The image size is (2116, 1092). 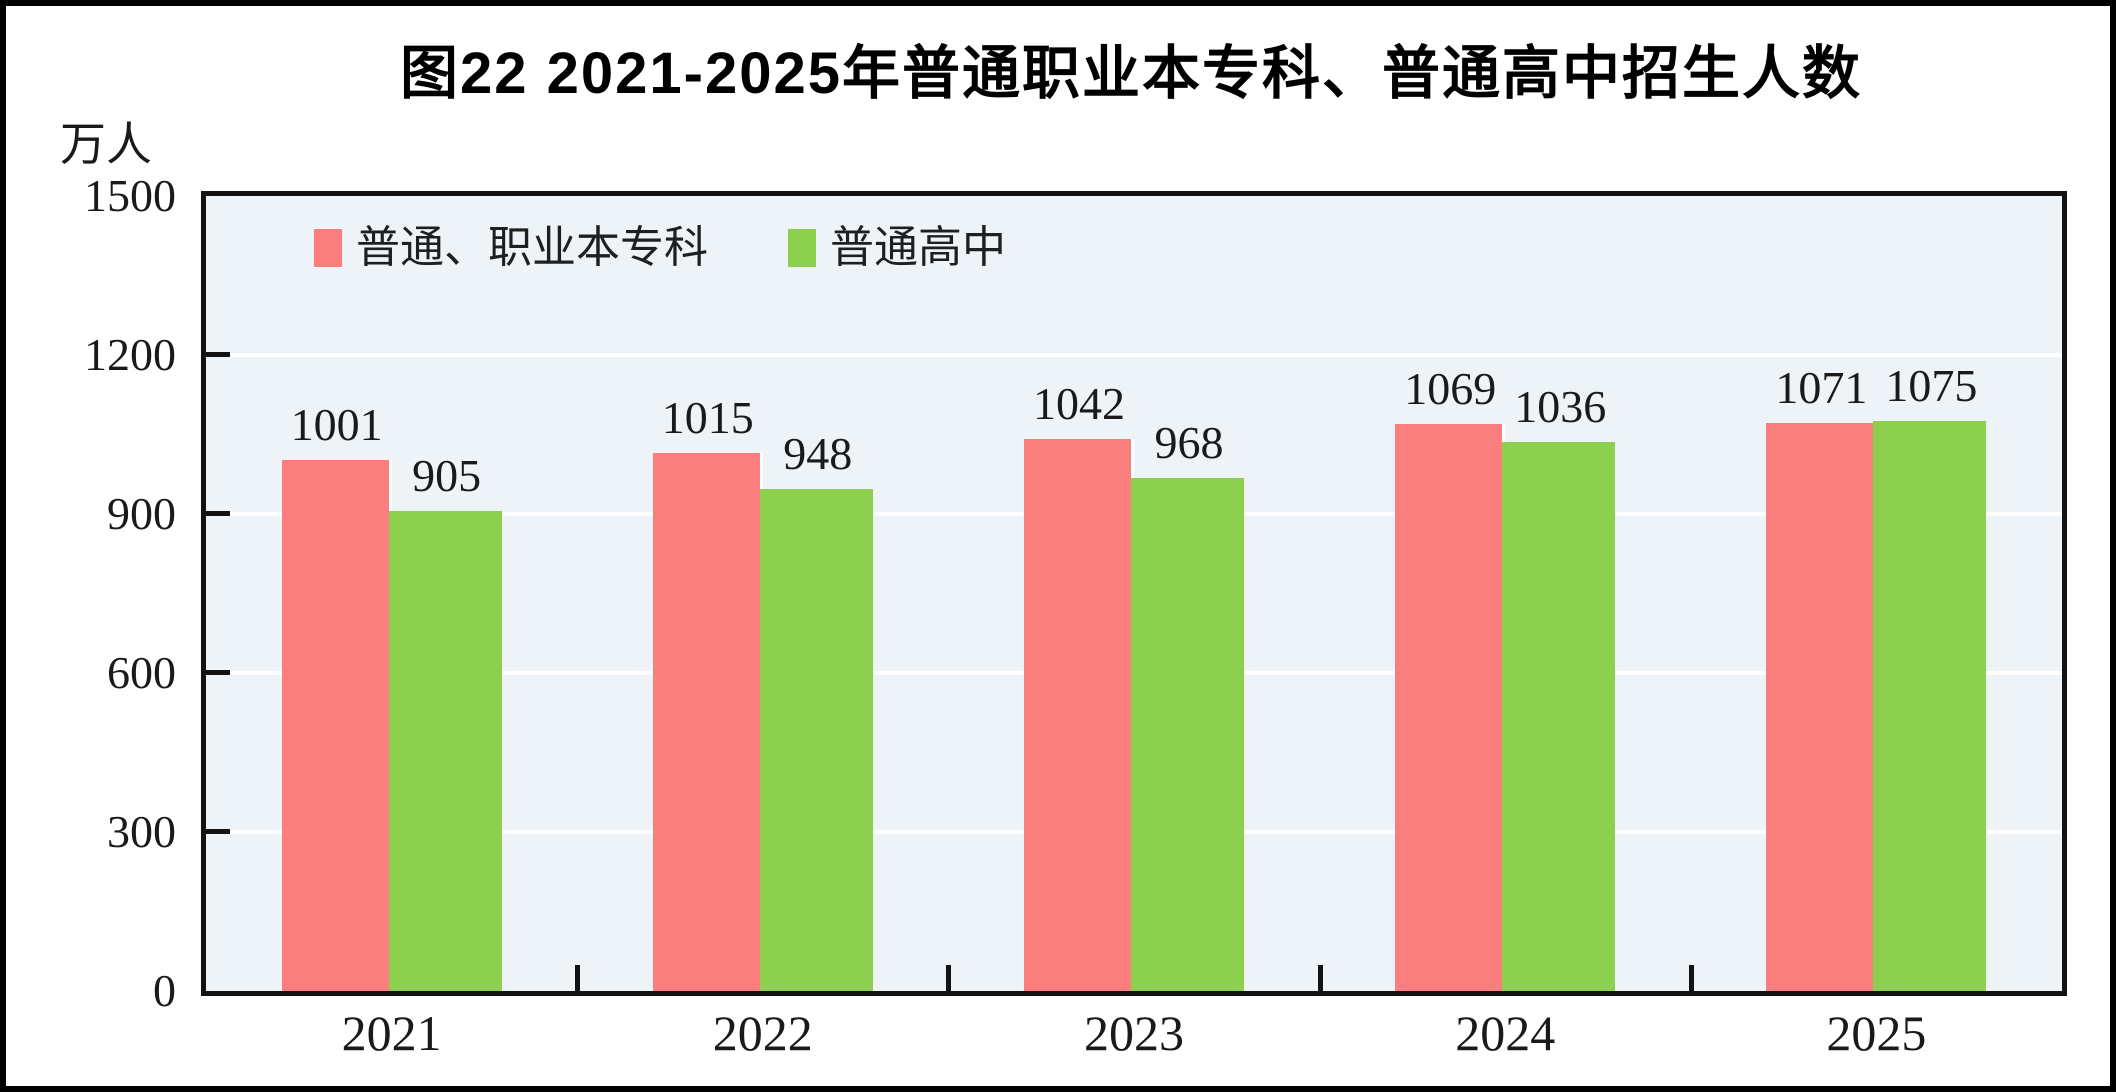 I want to click on x-axis-label-2021: 2021, so click(x=391, y=1033).